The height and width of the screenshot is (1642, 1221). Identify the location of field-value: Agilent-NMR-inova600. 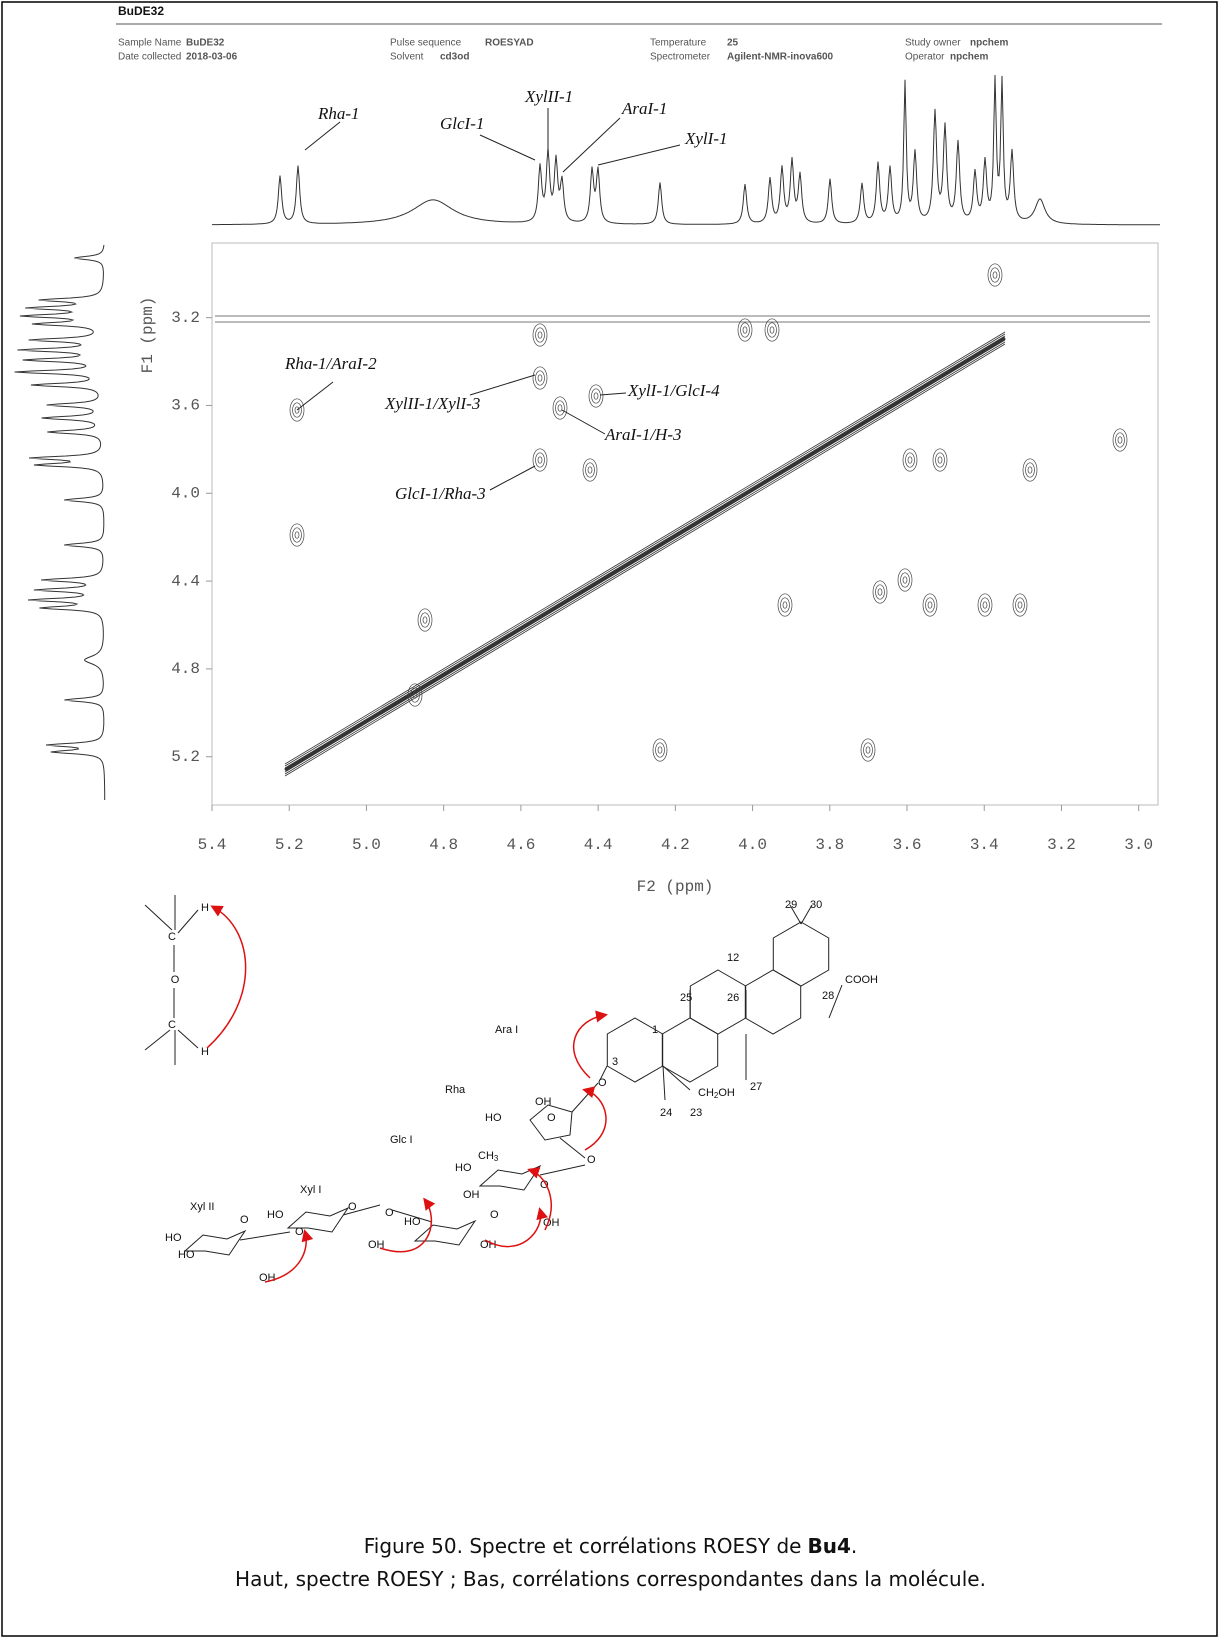
(780, 57).